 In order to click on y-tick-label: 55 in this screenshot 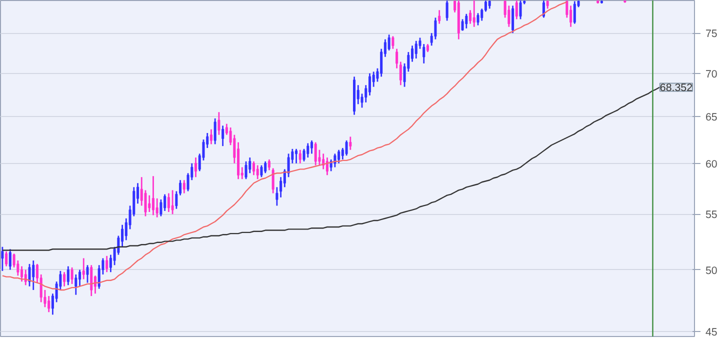, I will do `click(712, 215)`.